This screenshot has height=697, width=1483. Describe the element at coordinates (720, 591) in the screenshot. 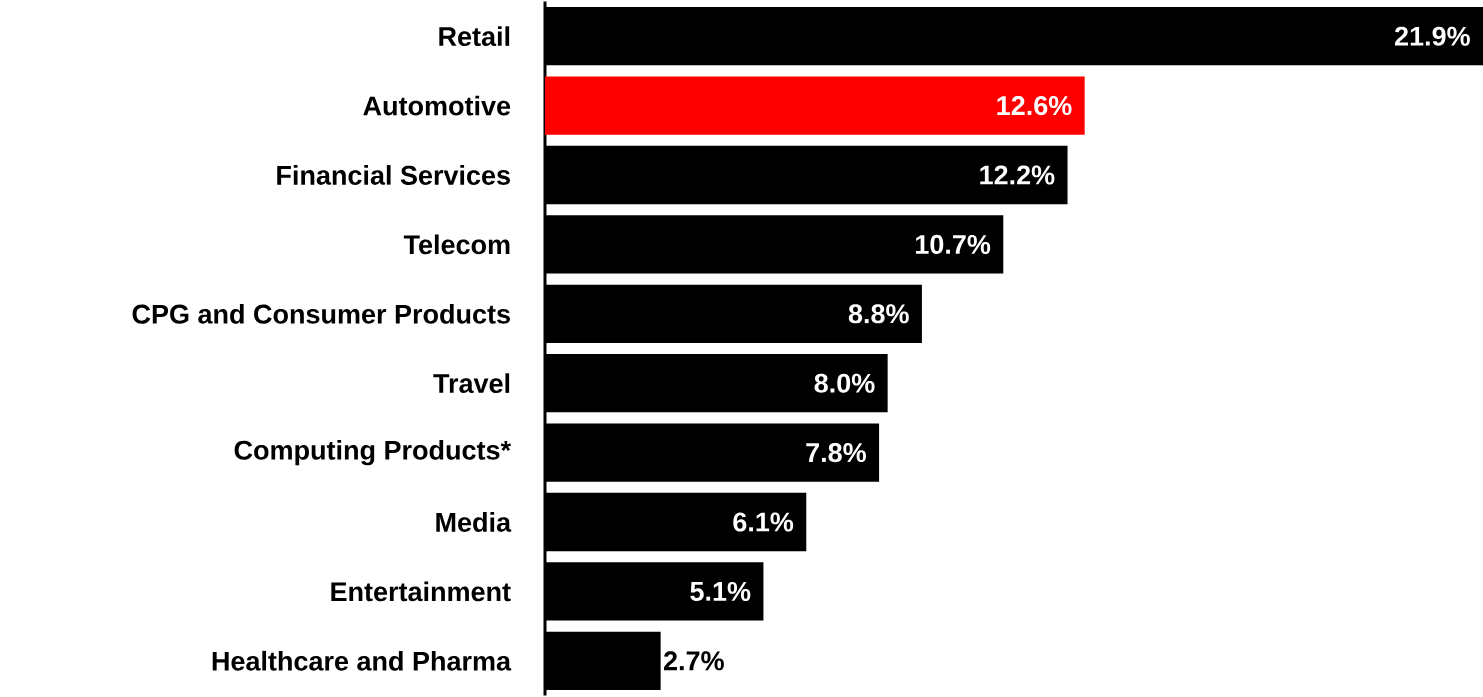

I see `data-label: 5.1%` at that location.